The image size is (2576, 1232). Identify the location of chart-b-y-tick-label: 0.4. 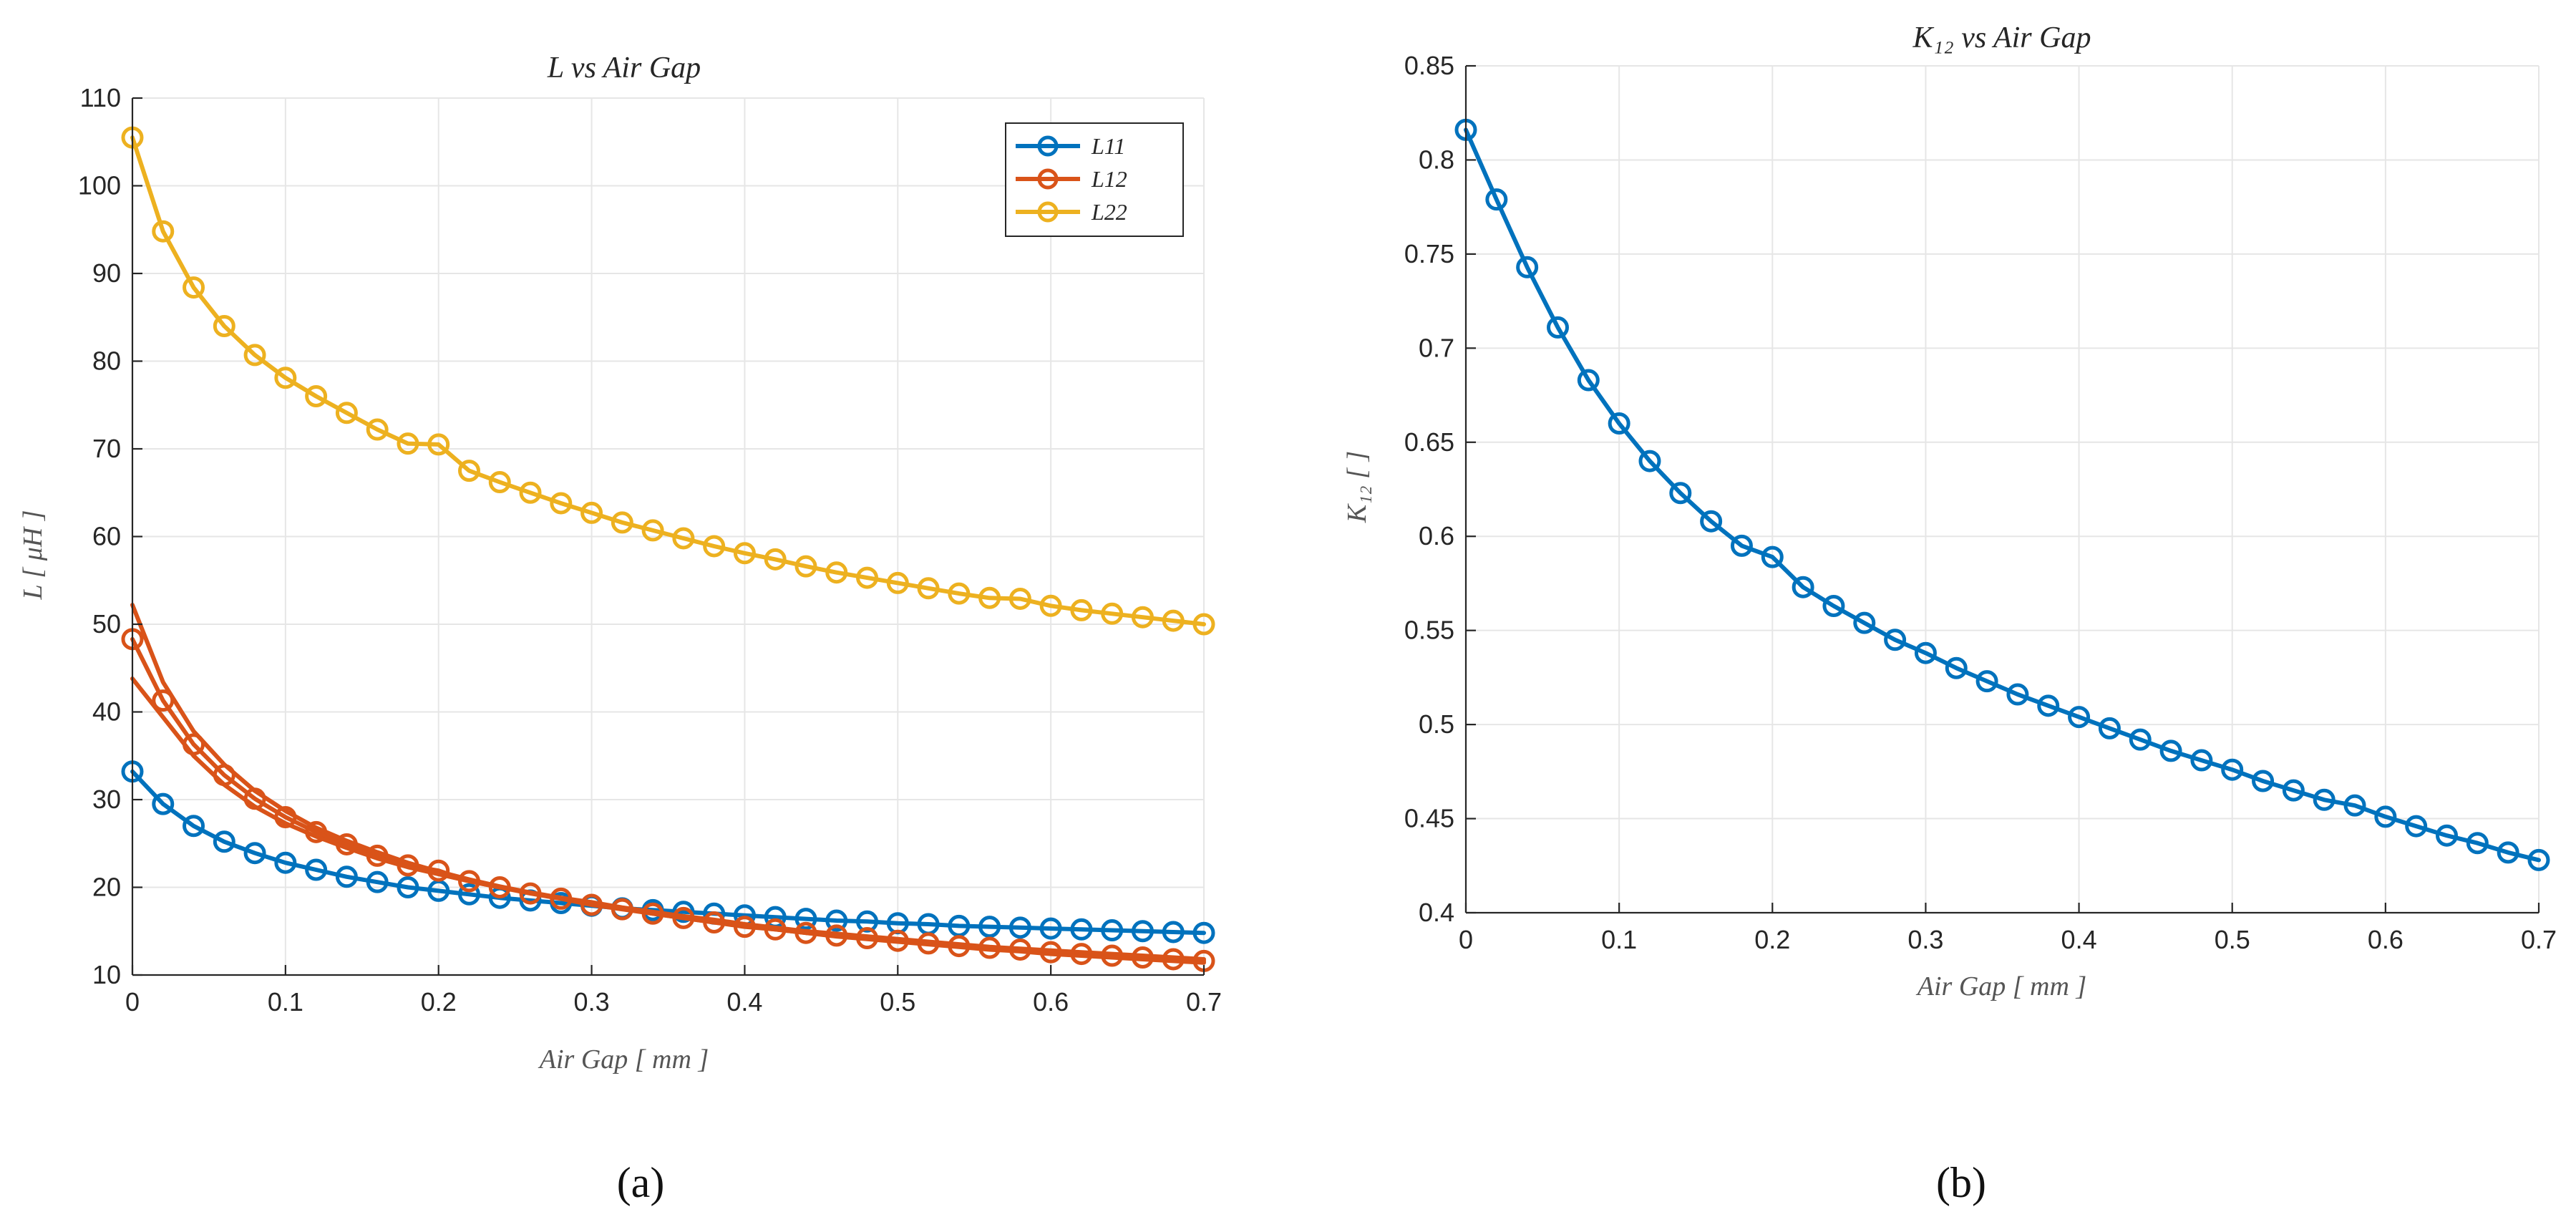
(1436, 912).